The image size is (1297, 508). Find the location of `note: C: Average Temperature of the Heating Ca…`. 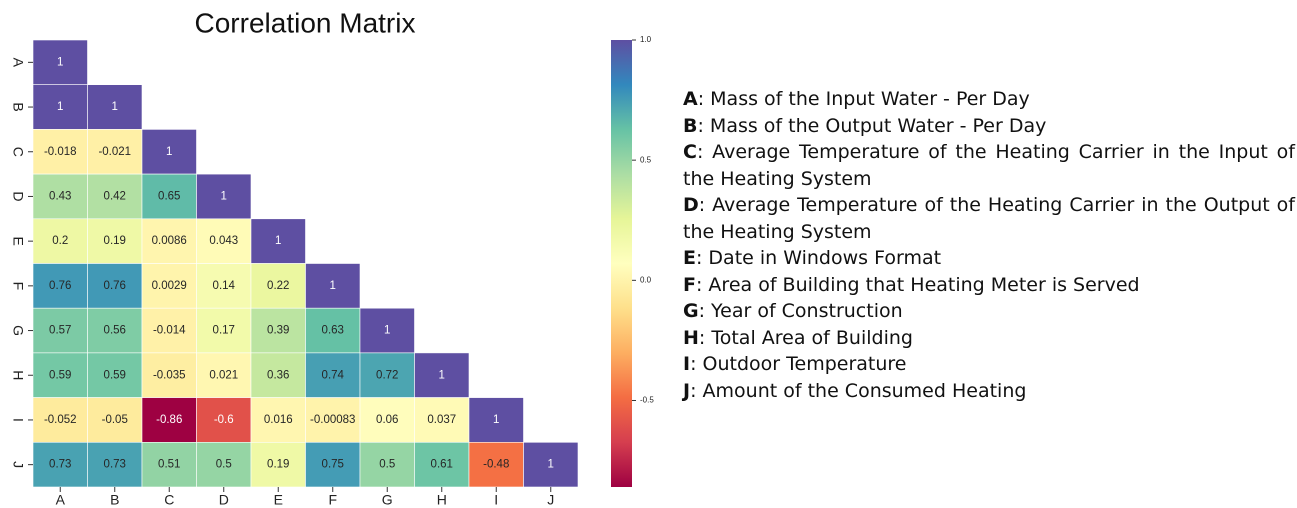

note: C: Average Temperature of the Heating Ca… is located at coordinates (989, 165).